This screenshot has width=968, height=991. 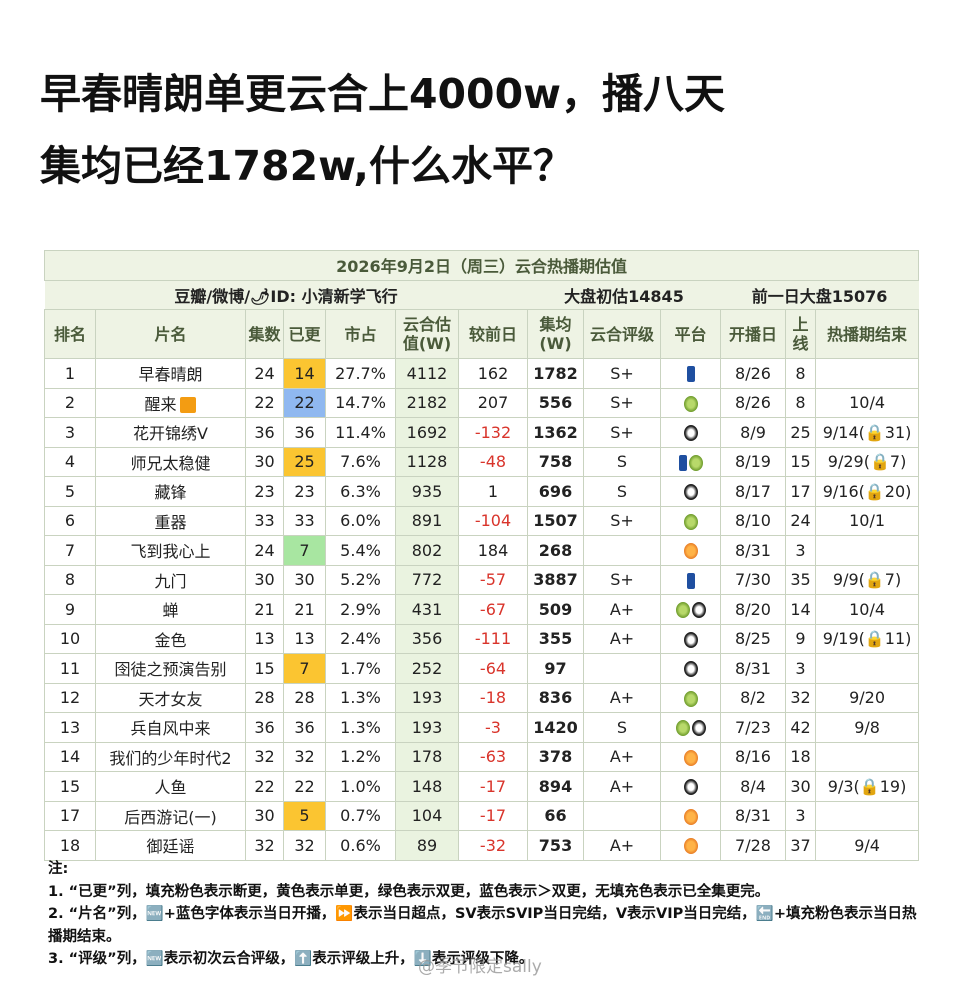 I want to click on cell: 15, so click(x=264, y=668).